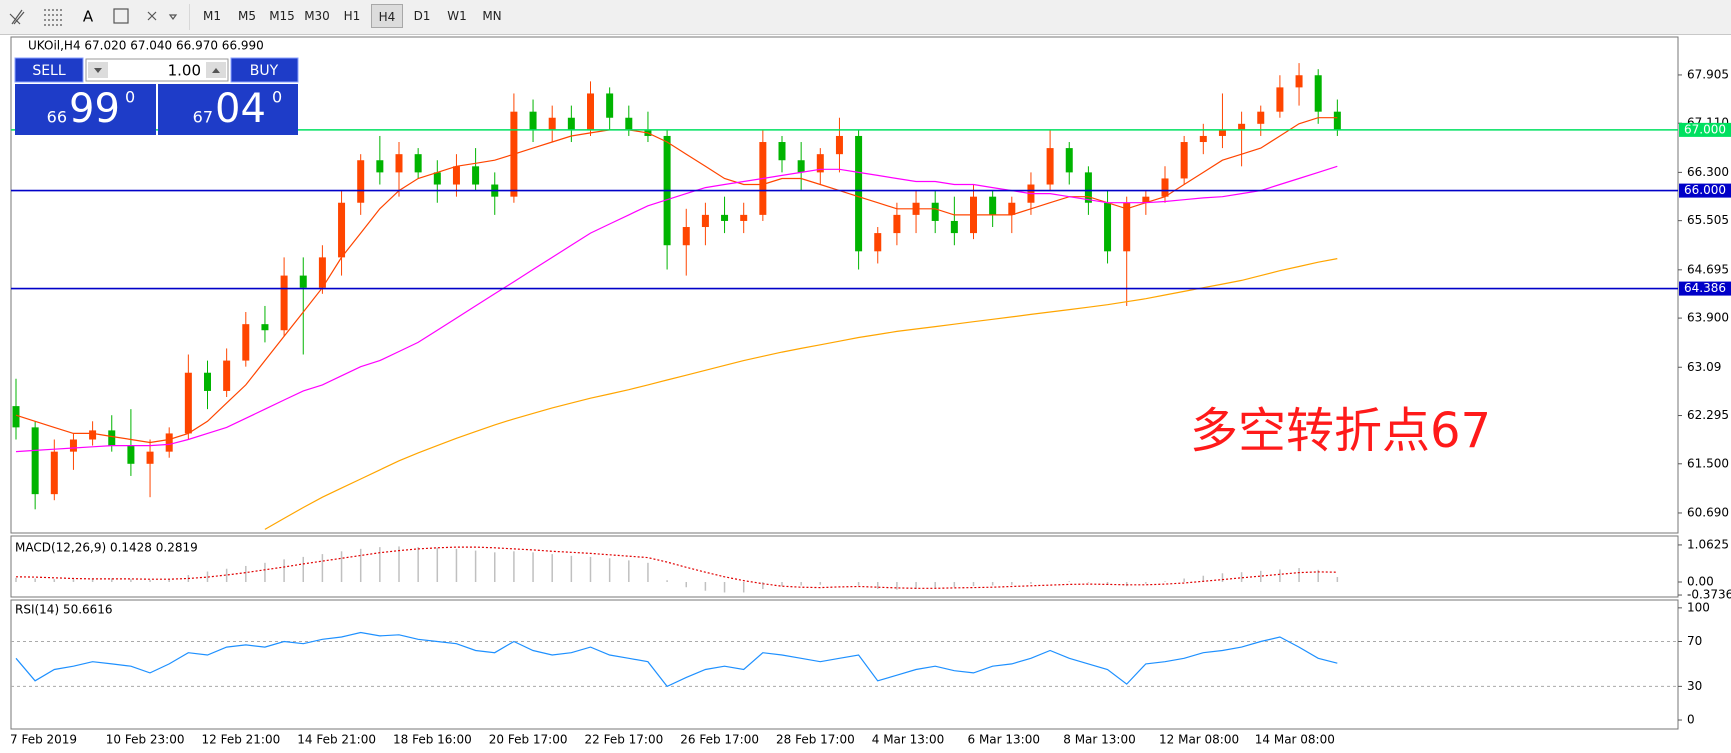  Describe the element at coordinates (212, 16) in the screenshot. I see `timeframe-button: M1` at that location.